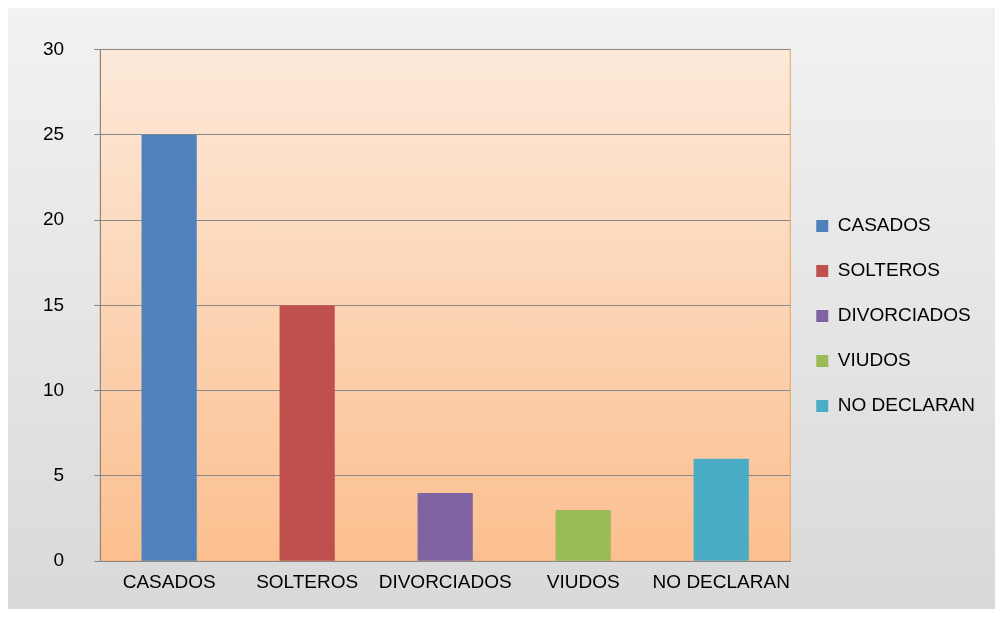  Describe the element at coordinates (53, 389) in the screenshot. I see `y-tick-label: 10` at that location.